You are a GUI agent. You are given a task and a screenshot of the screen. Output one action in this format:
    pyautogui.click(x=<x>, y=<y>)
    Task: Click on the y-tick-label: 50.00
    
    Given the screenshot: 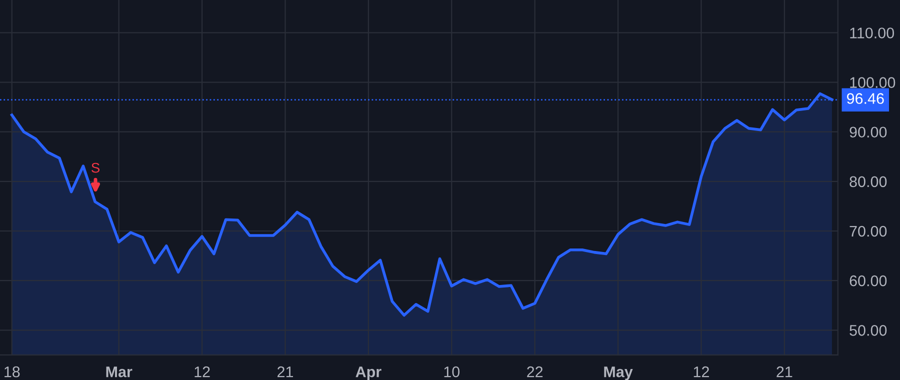 What is the action you would take?
    pyautogui.click(x=868, y=330)
    